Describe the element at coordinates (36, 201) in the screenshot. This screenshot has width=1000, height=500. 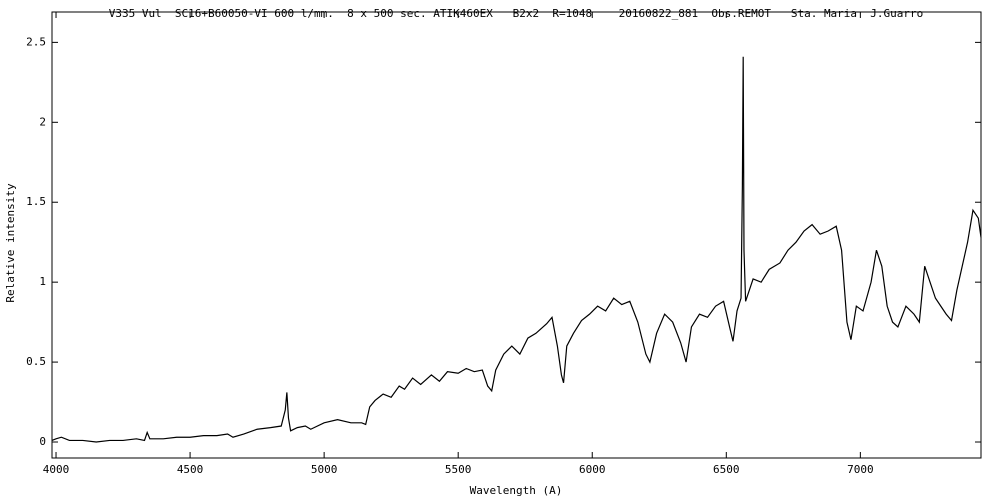
I see `y-tick-label: 1.5` at that location.